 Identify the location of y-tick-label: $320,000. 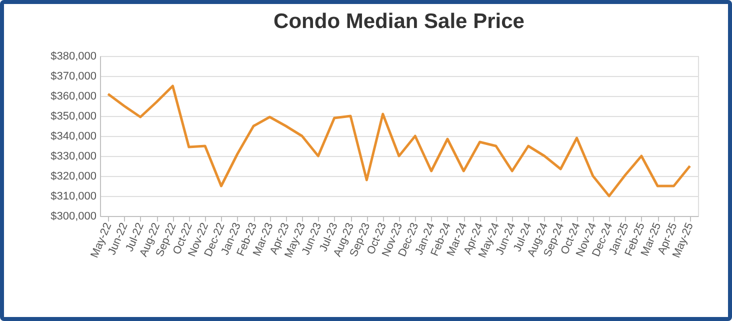
(73, 176).